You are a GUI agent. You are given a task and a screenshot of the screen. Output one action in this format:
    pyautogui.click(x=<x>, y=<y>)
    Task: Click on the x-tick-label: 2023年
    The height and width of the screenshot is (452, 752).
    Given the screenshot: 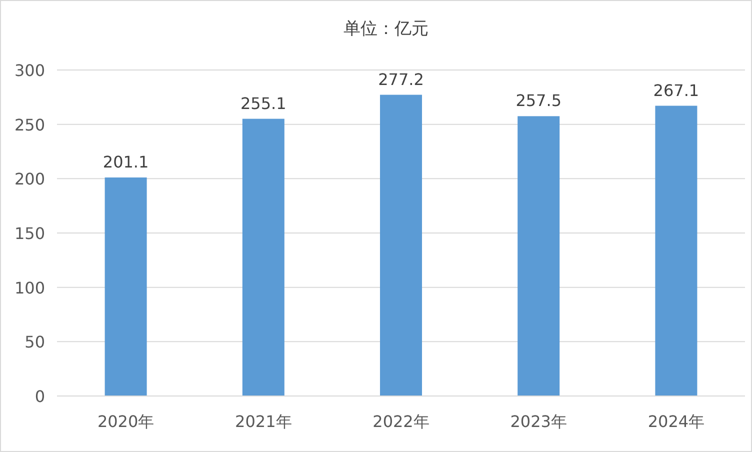 What is the action you would take?
    pyautogui.click(x=538, y=421)
    